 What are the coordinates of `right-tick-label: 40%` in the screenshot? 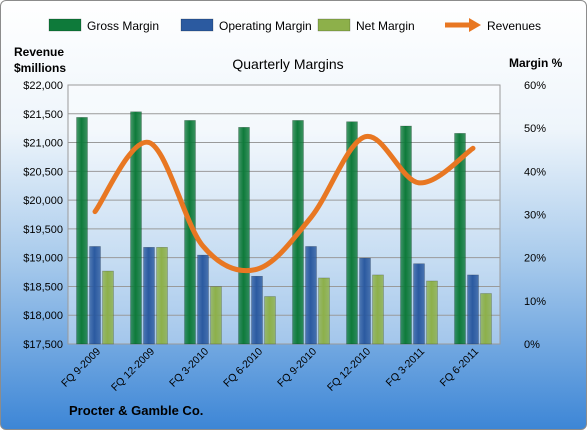 It's located at (535, 172).